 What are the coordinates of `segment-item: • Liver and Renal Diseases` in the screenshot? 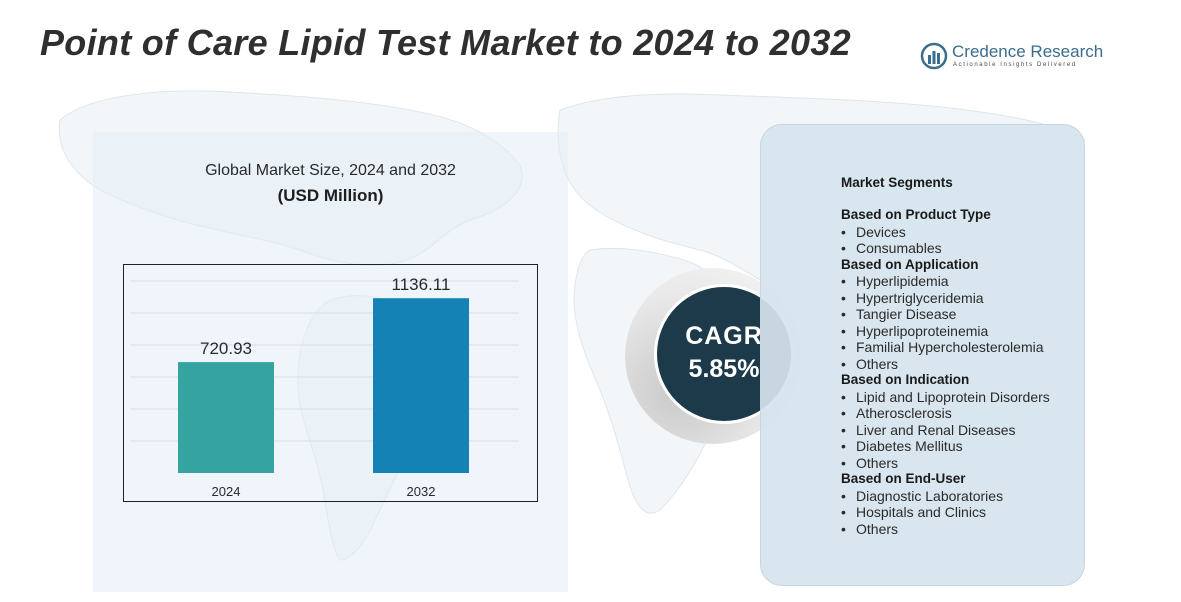 It's located at (961, 430).